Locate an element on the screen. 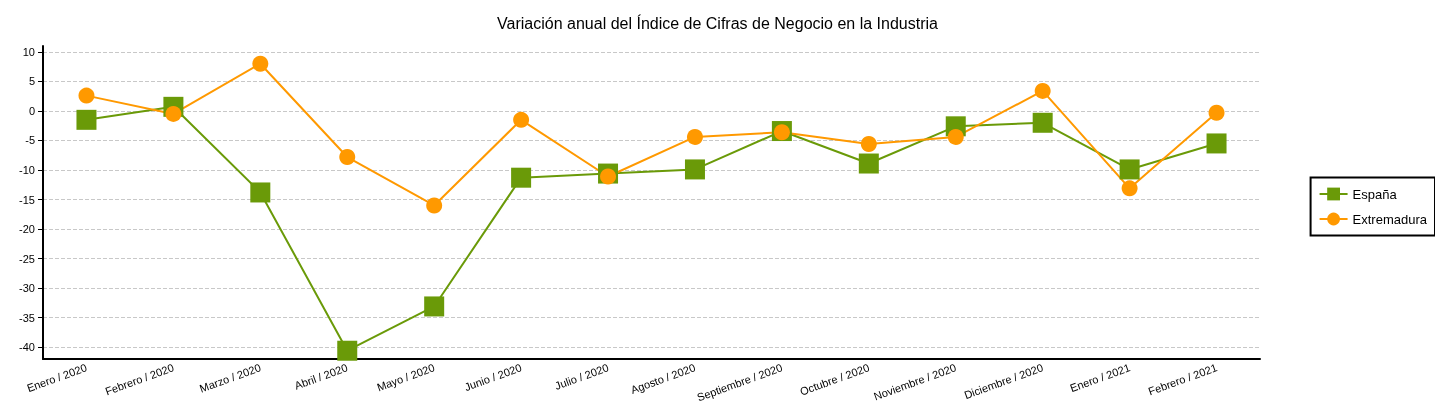  x-tick-label: Julio / 2020 is located at coordinates (582, 376).